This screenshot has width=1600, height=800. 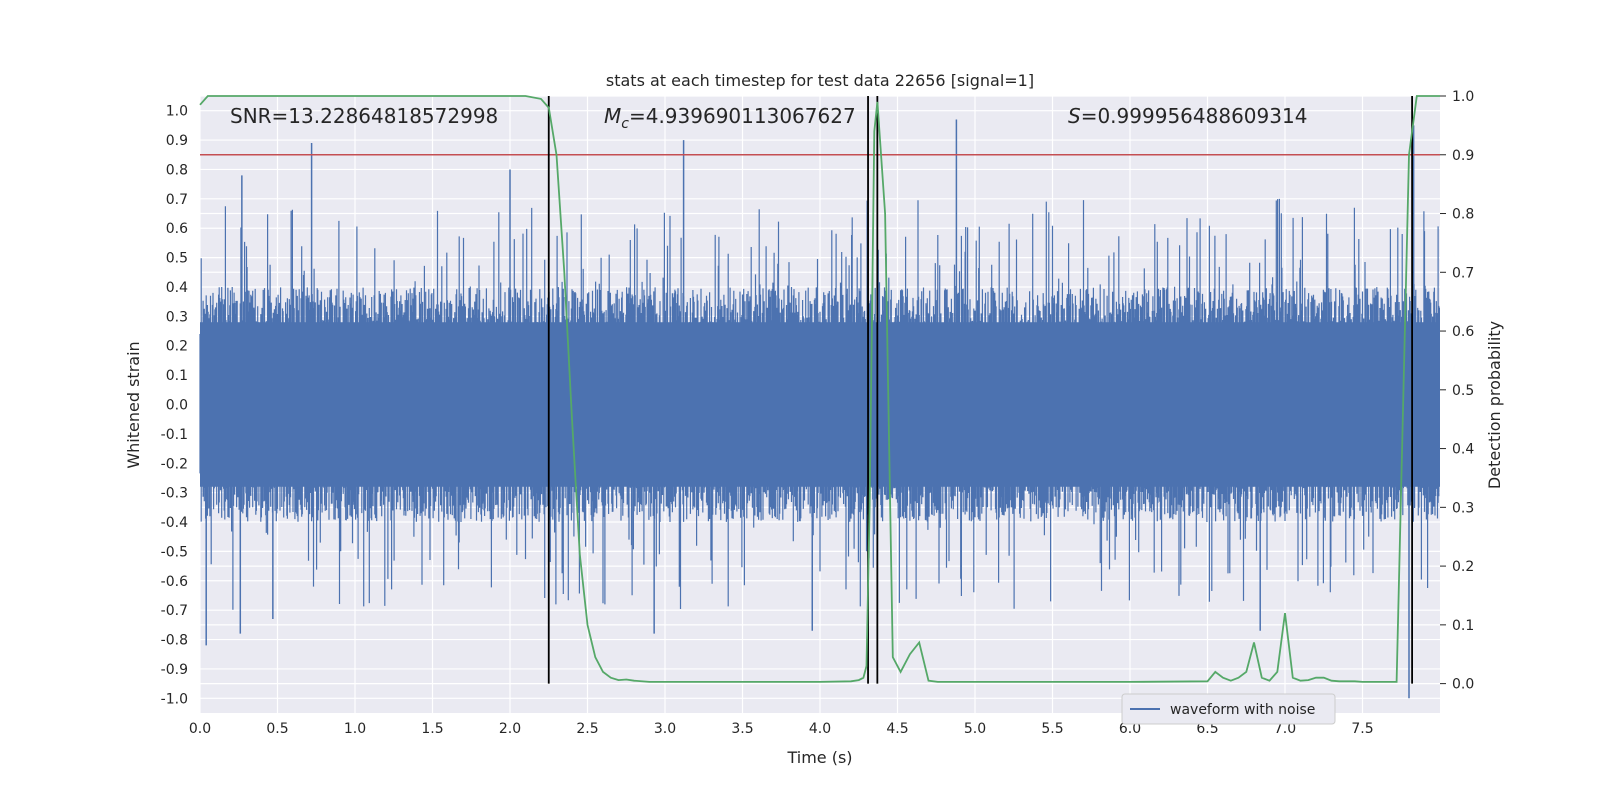 I want to click on y-right-tick-label: 0.7, so click(x=1463, y=273).